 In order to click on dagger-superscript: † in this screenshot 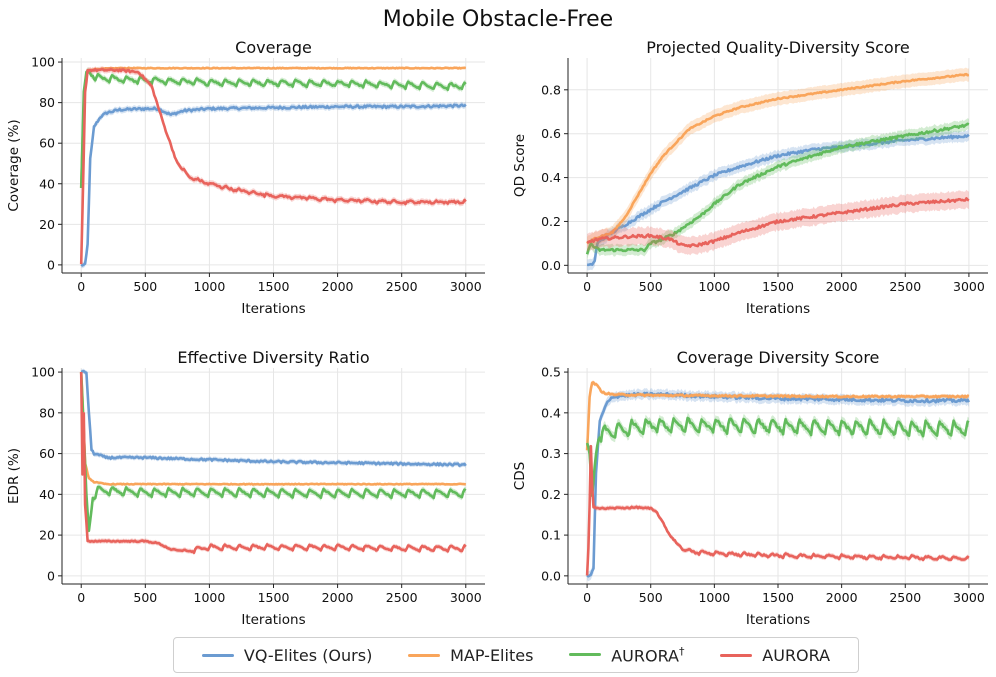, I will do `click(681, 651)`.